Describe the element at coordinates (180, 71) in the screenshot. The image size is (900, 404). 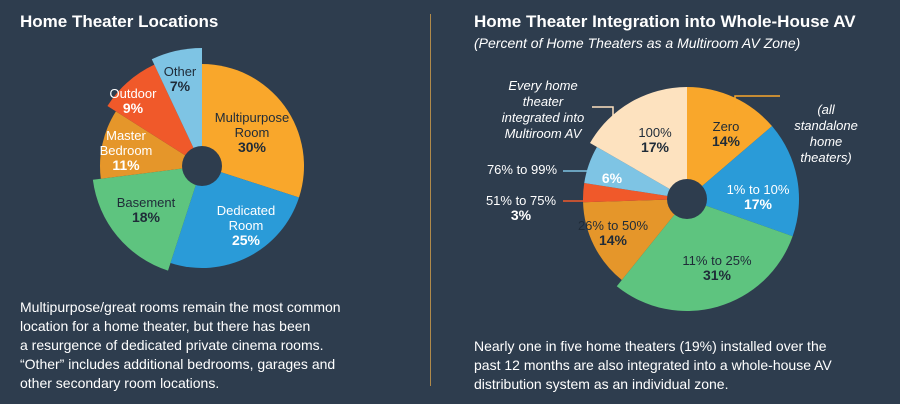
I see `slice-label-other: Other` at that location.